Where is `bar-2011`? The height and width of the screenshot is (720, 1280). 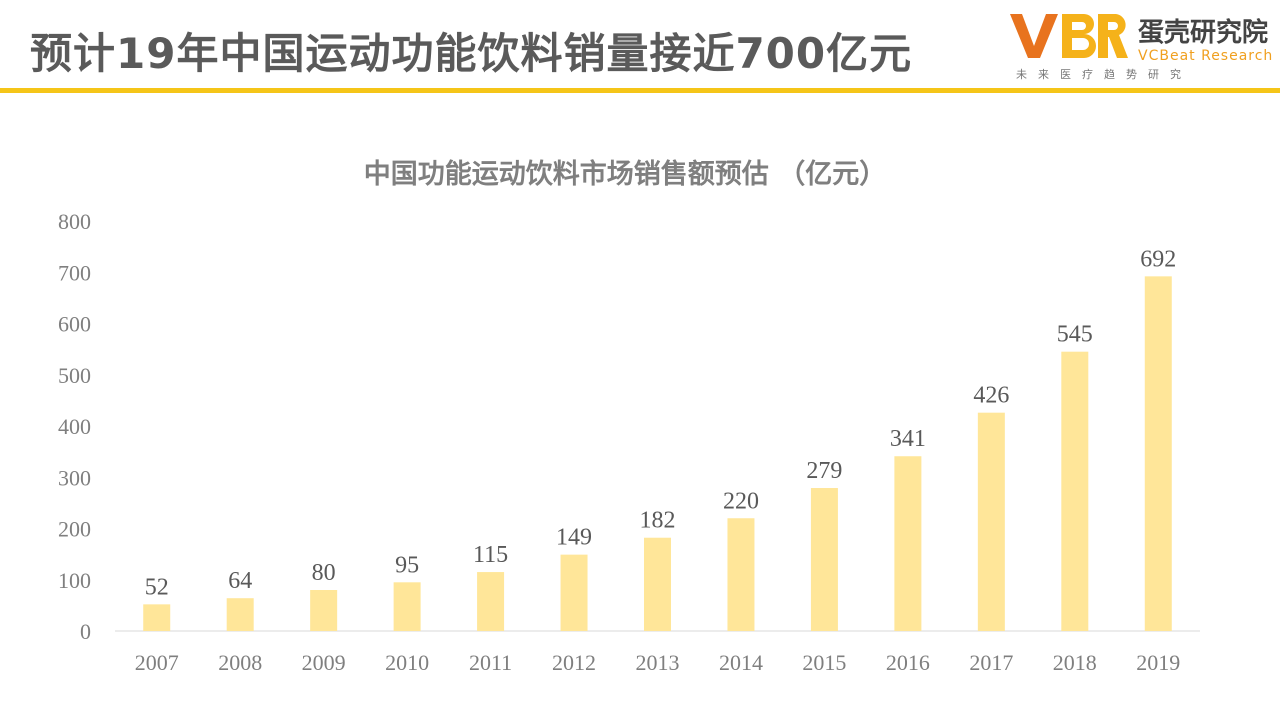 bar-2011 is located at coordinates (491, 601).